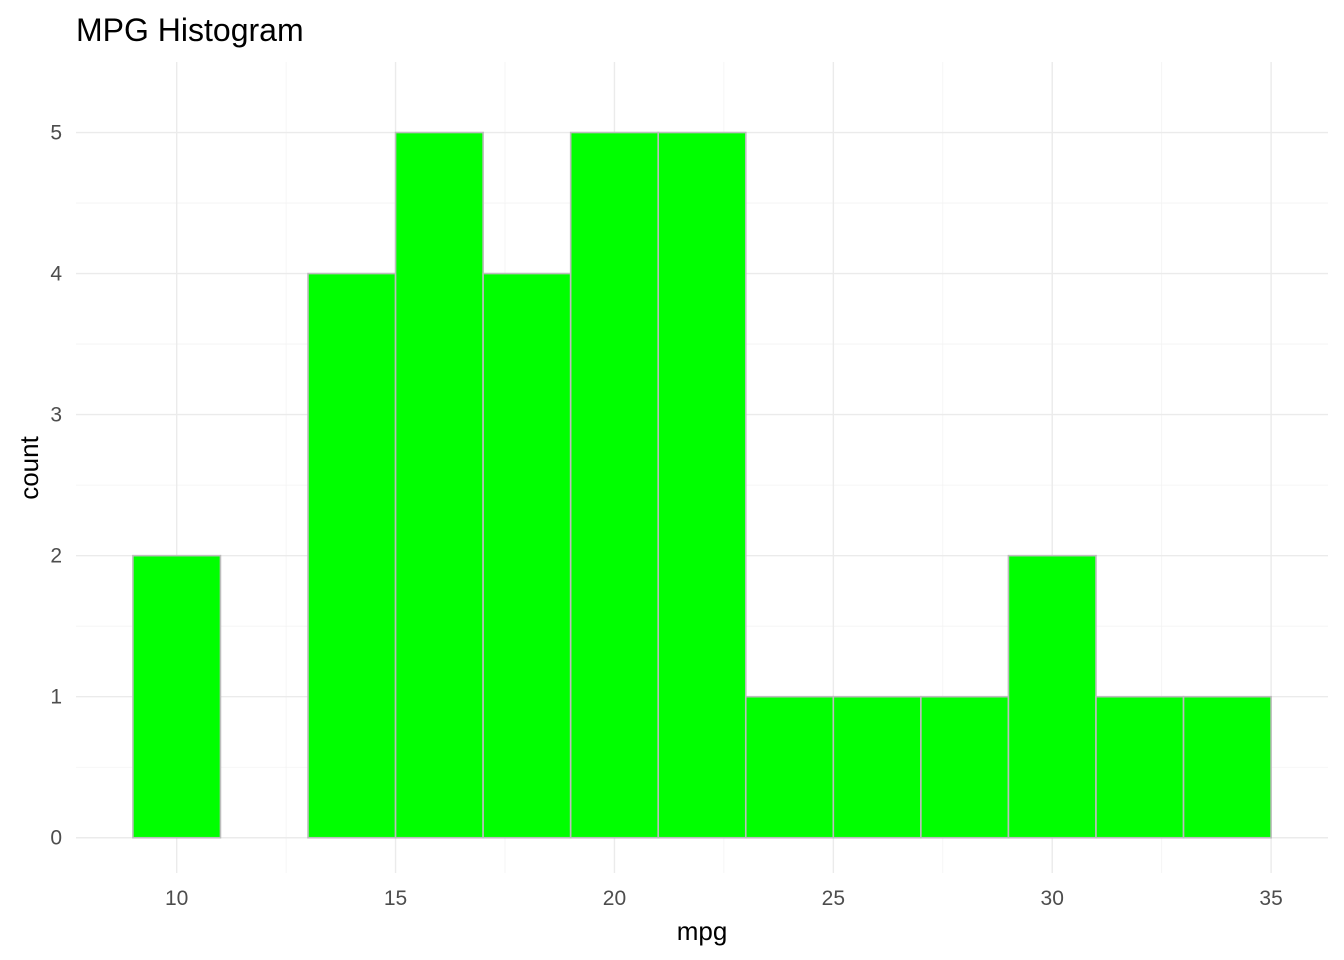 Image resolution: width=1344 pixels, height=960 pixels. What do you see at coordinates (702, 931) in the screenshot?
I see `x-axis-title: mpg` at bounding box center [702, 931].